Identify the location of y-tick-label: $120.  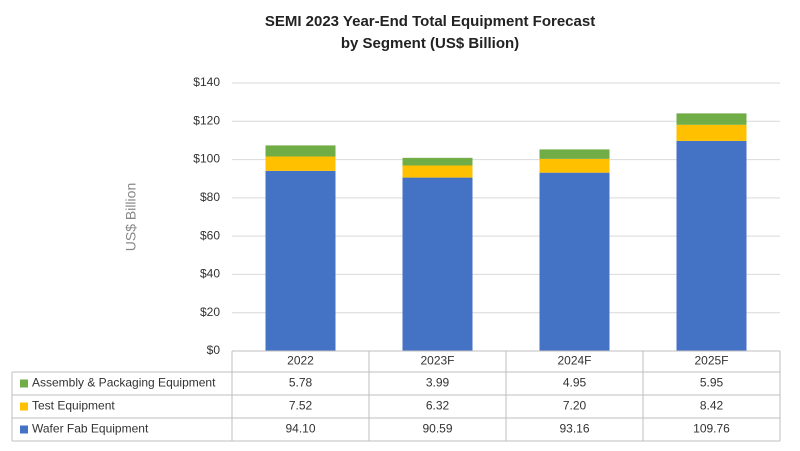
(206, 120).